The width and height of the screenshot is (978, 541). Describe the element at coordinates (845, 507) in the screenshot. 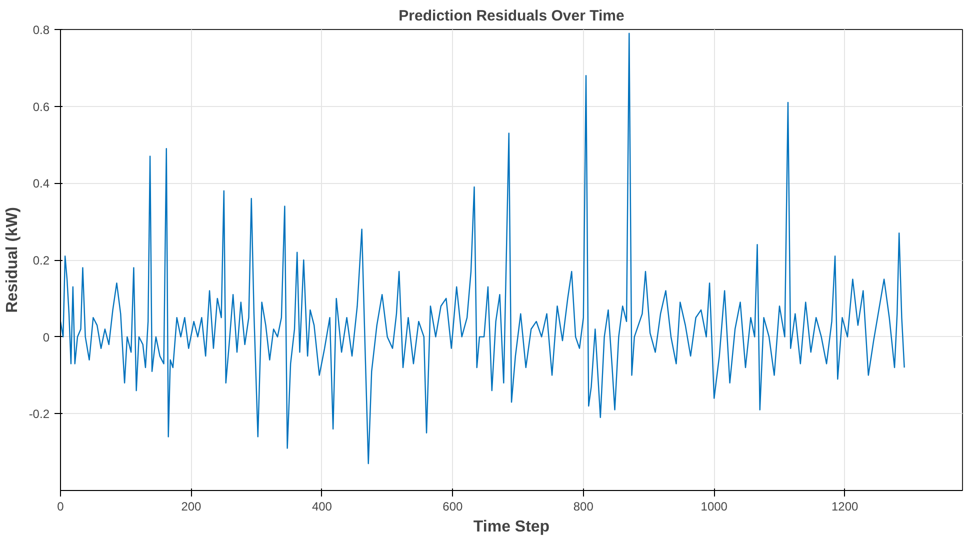

I see `x-tick-label: 1200` at that location.